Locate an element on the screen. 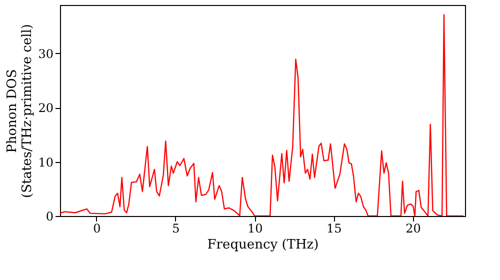 The image size is (500, 280). x-axis-title: Frequency (THz) is located at coordinates (263, 245).